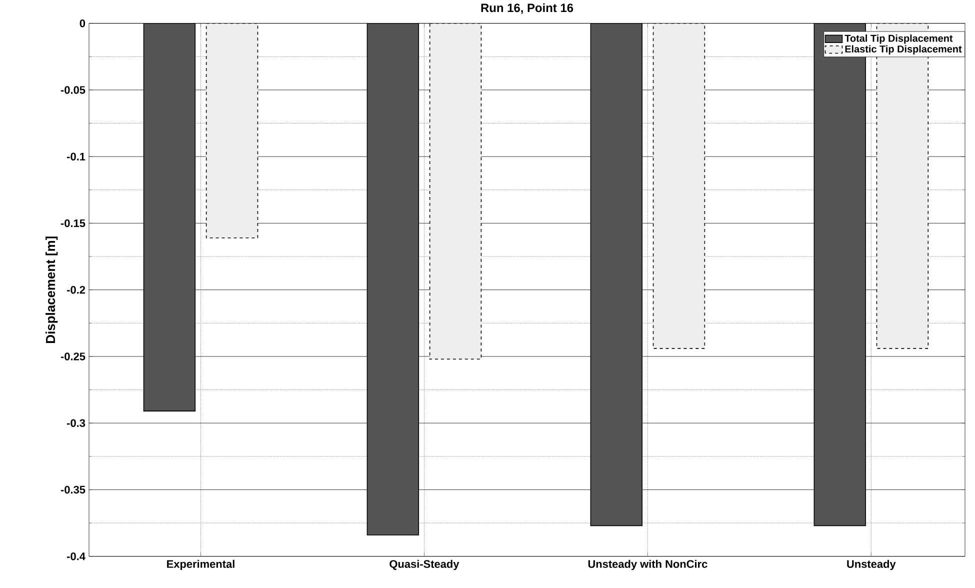 This screenshot has height=588, width=975. Describe the element at coordinates (83, 23) in the screenshot. I see `y-tick-label: 0` at that location.